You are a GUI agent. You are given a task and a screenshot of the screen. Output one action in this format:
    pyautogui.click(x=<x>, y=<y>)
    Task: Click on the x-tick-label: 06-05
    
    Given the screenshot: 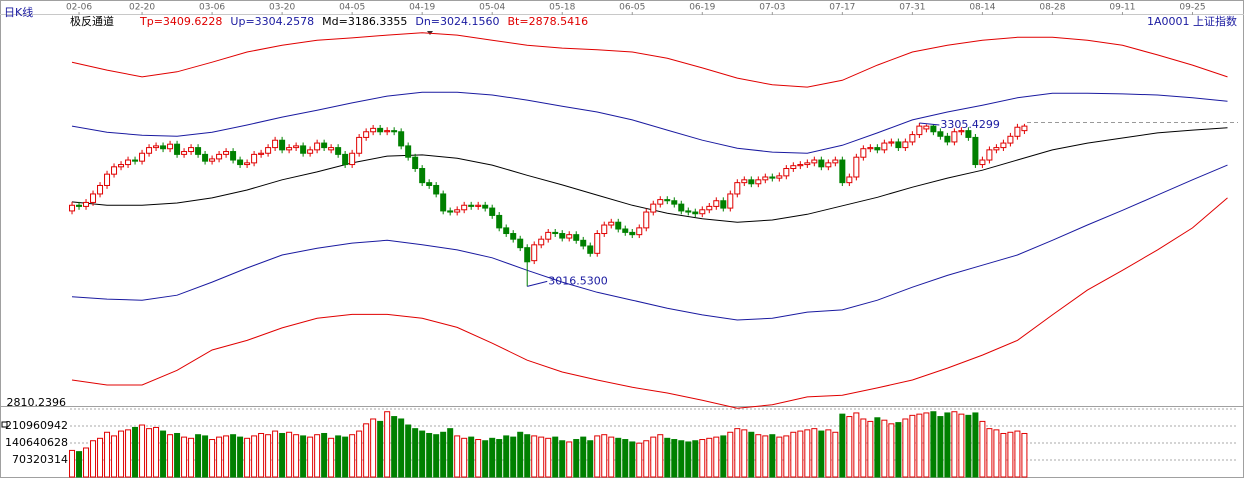 What is the action you would take?
    pyautogui.click(x=632, y=8)
    